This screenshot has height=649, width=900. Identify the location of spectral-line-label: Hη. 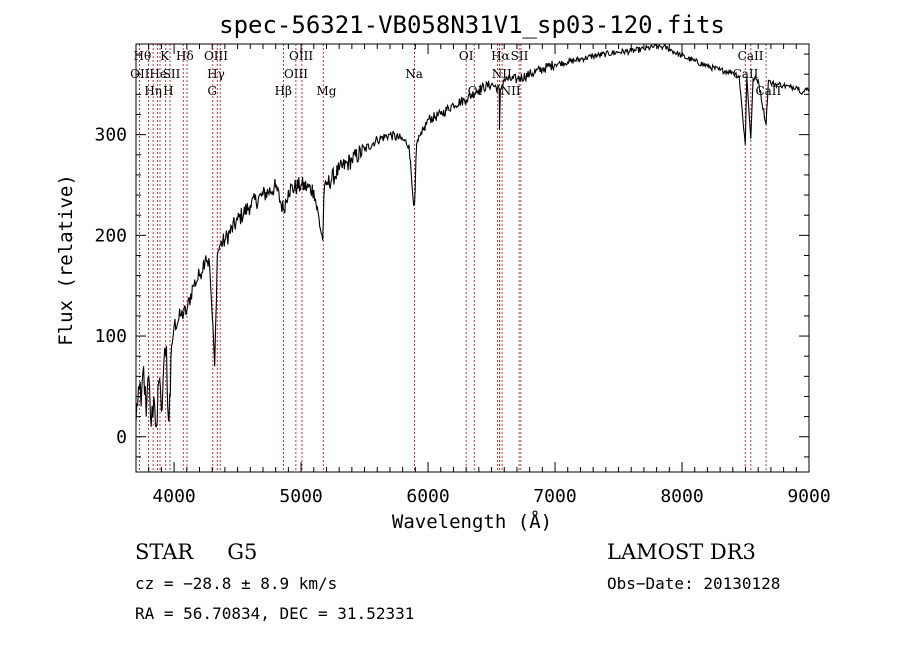
(153, 91).